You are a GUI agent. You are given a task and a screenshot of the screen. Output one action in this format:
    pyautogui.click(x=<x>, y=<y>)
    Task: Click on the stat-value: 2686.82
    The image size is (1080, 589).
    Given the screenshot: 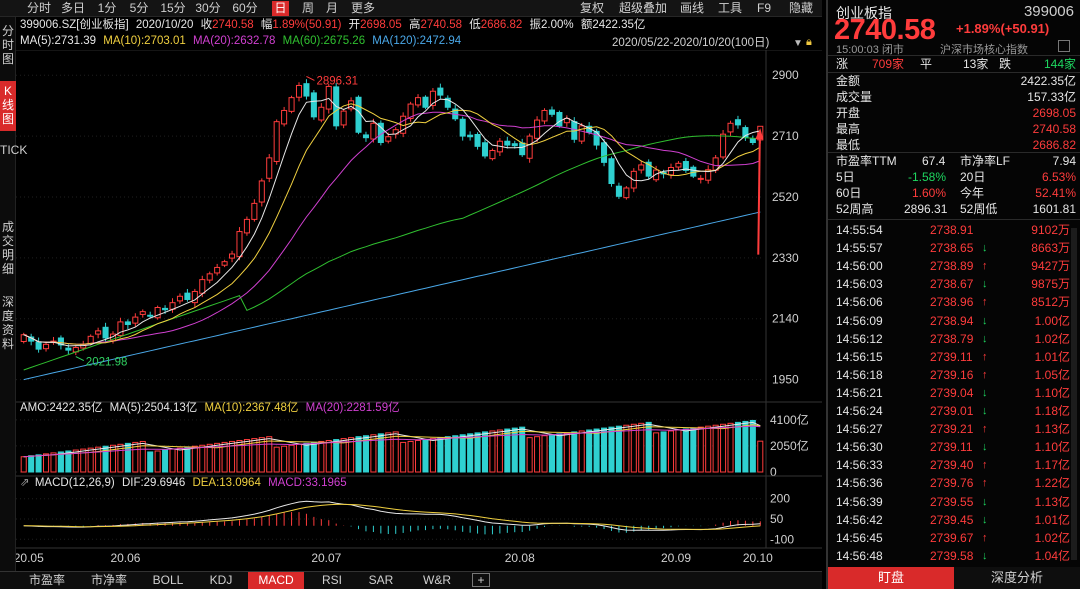 What is the action you would take?
    pyautogui.click(x=1054, y=145)
    